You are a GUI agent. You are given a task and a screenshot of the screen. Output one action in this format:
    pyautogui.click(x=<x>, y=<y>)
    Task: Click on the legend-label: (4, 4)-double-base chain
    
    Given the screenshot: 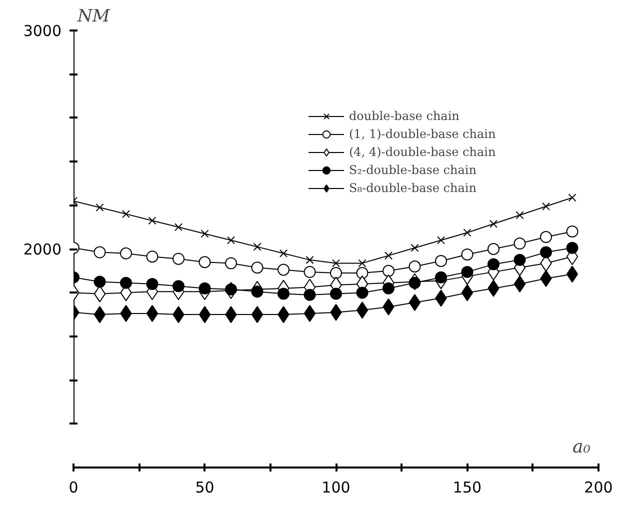 What is the action you would take?
    pyautogui.click(x=422, y=152)
    